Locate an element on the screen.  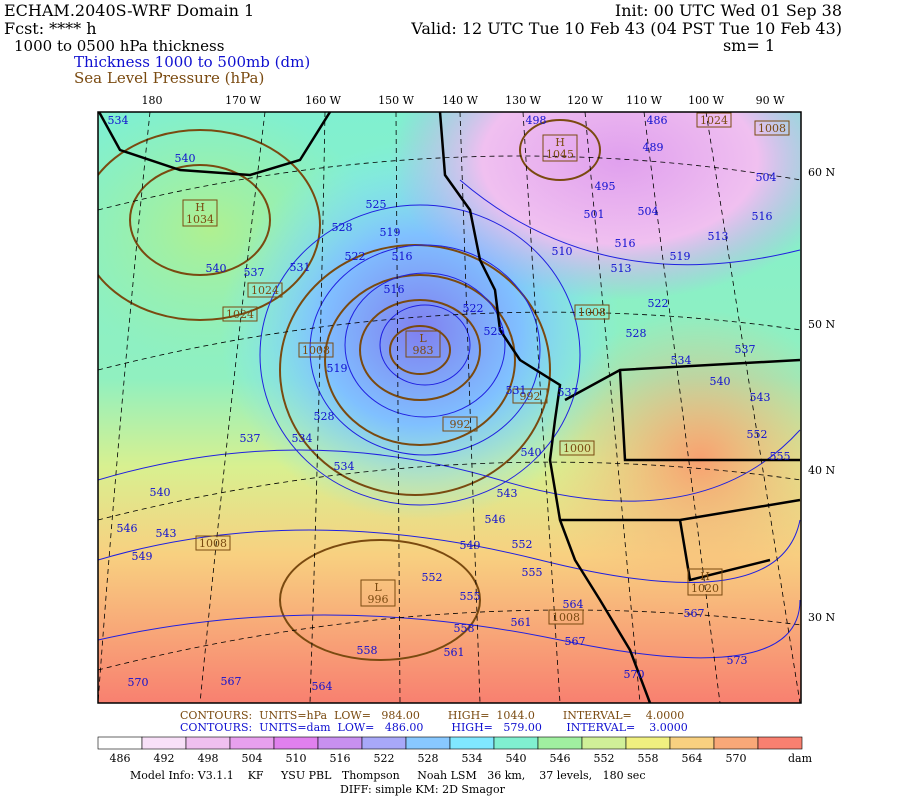
longitude-label: 180 is located at coordinates (152, 100).